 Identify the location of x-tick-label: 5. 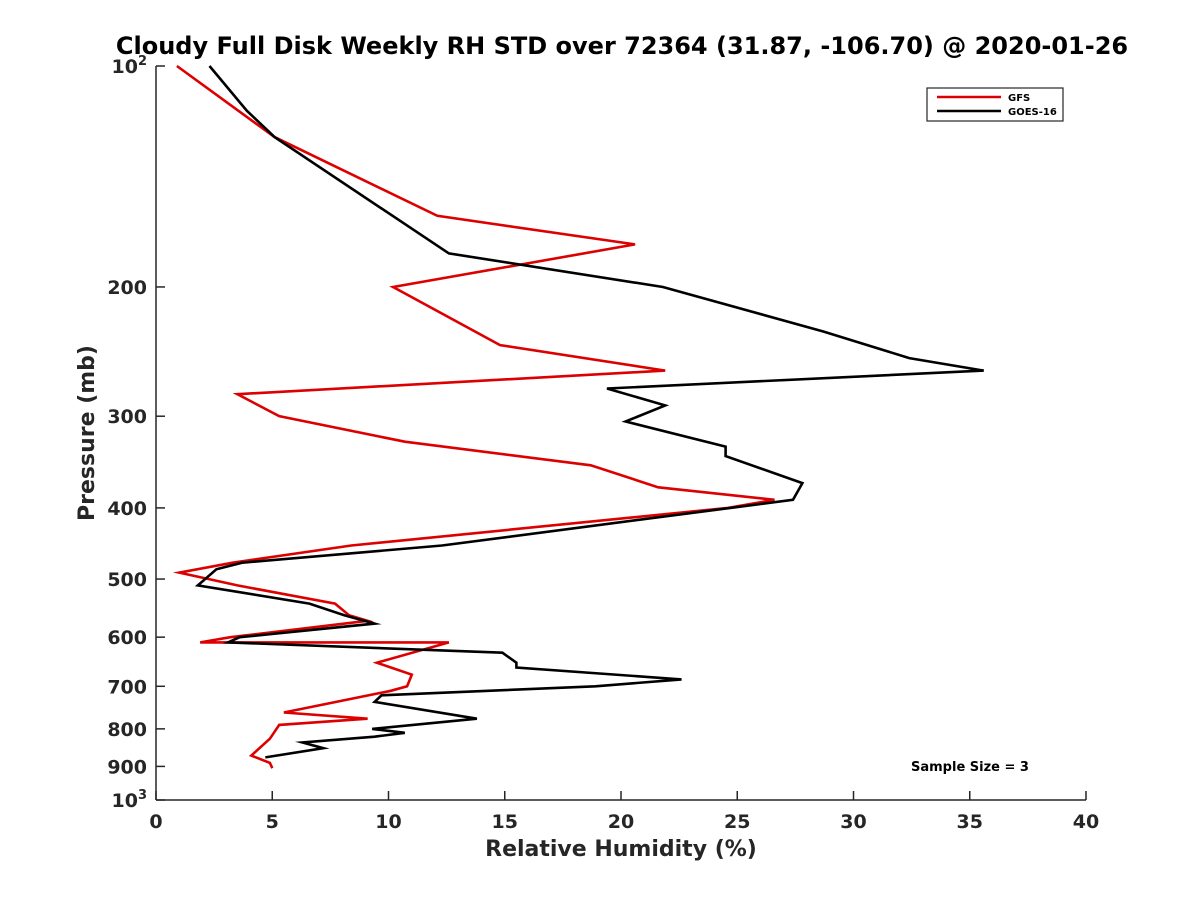
(272, 822).